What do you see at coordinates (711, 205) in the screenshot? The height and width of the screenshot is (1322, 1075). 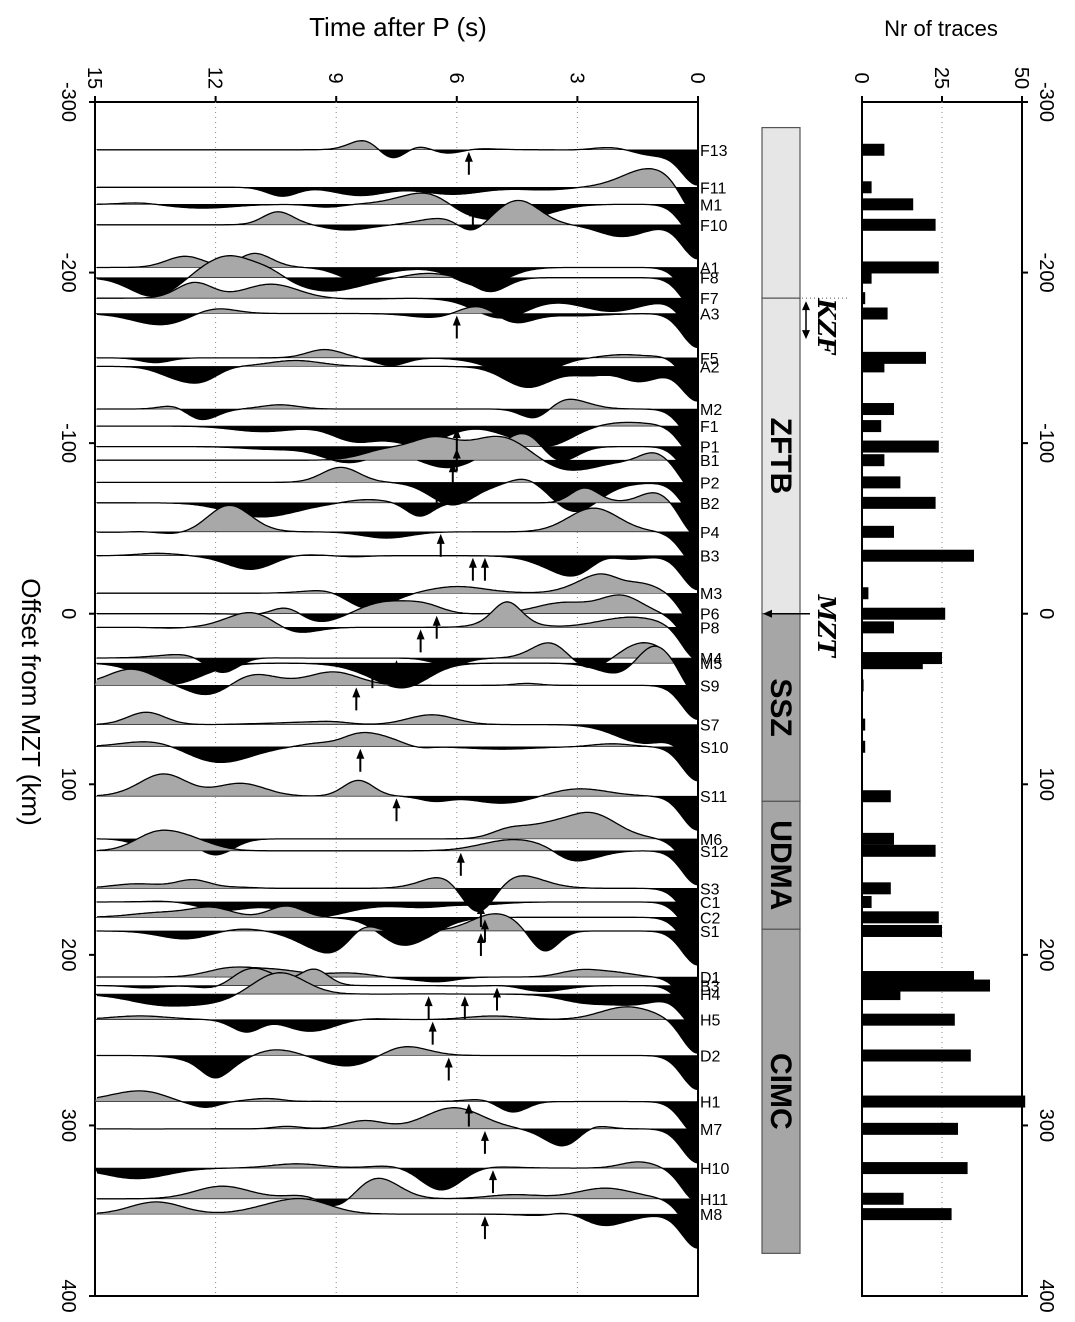 I see `station-label: M1` at bounding box center [711, 205].